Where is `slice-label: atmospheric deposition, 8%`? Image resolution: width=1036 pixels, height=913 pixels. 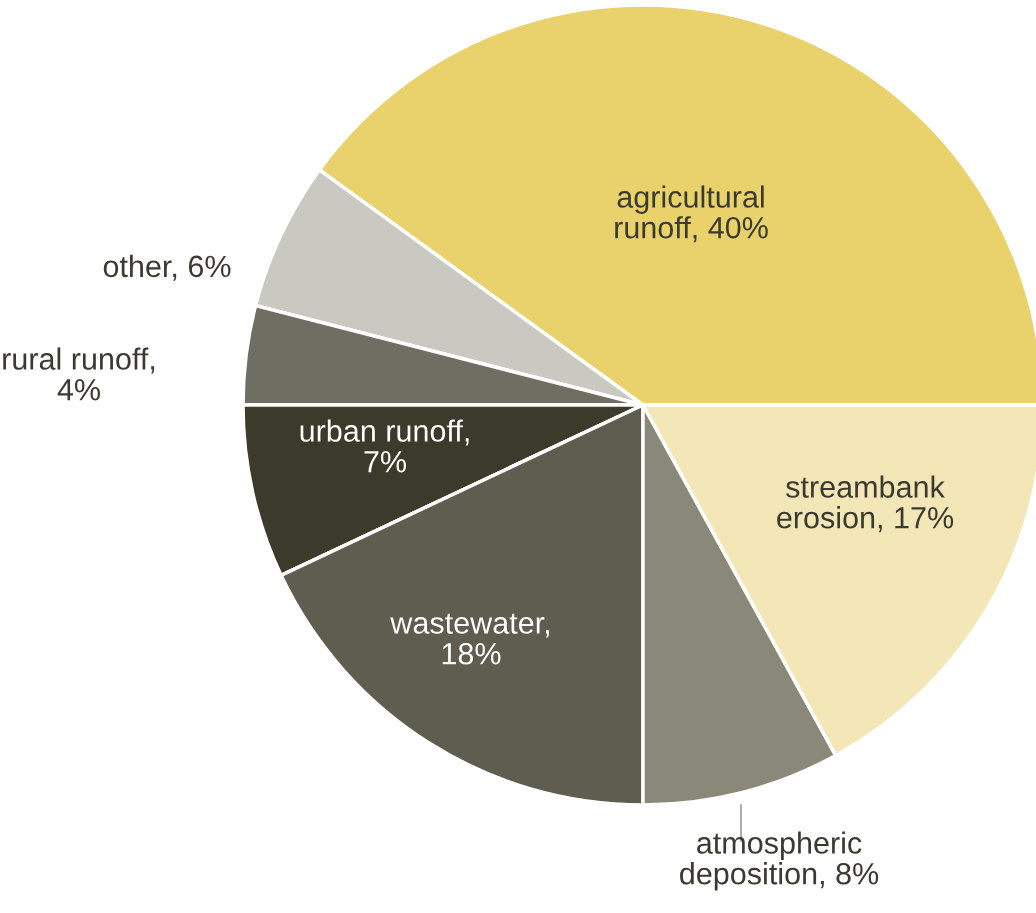
slice-label: atmospheric deposition, 8% is located at coordinates (779, 861).